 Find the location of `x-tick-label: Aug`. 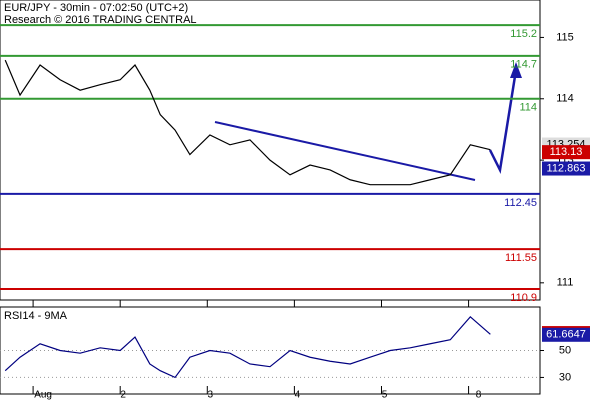

x-tick-label: Aug is located at coordinates (43, 395).